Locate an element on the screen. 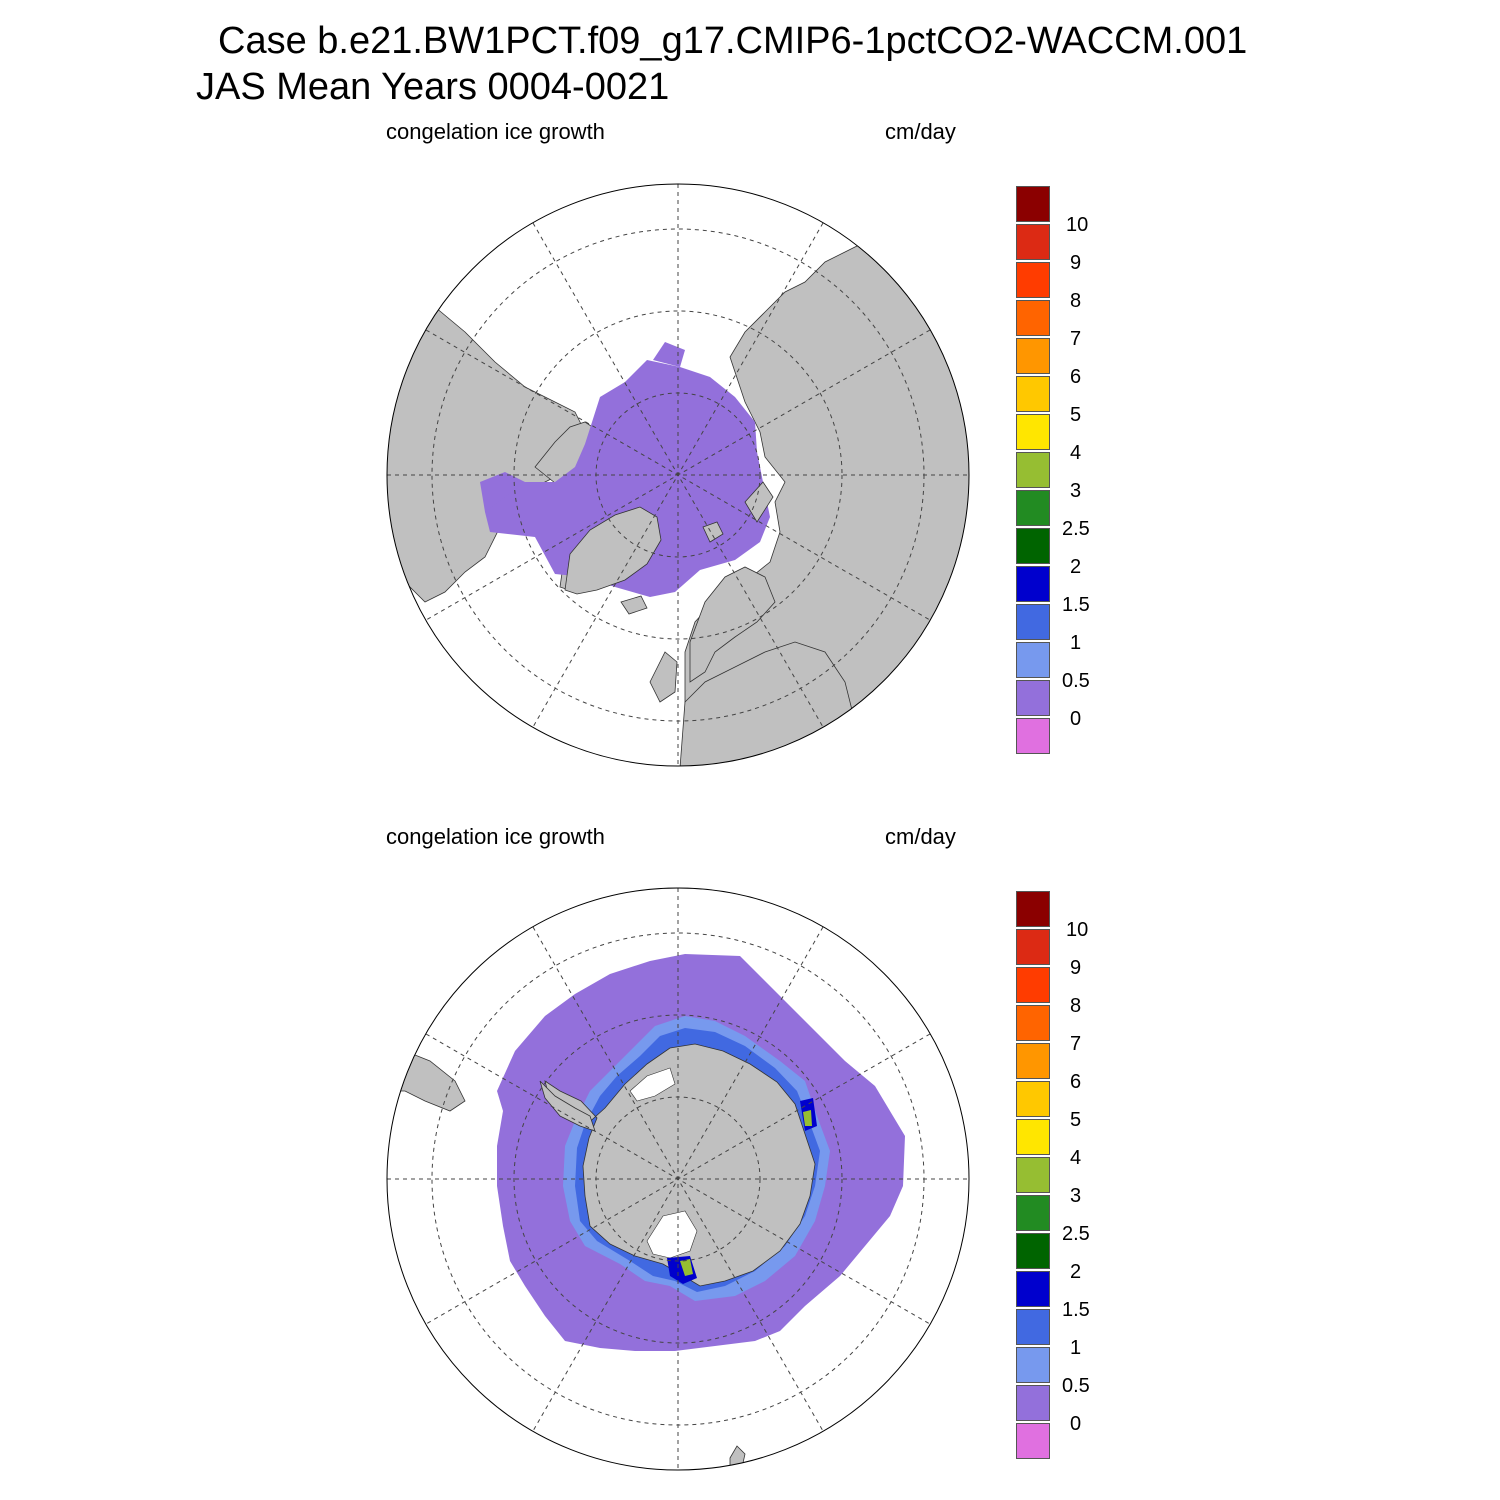  novaya-zemlya-land is located at coordinates (759, 502).